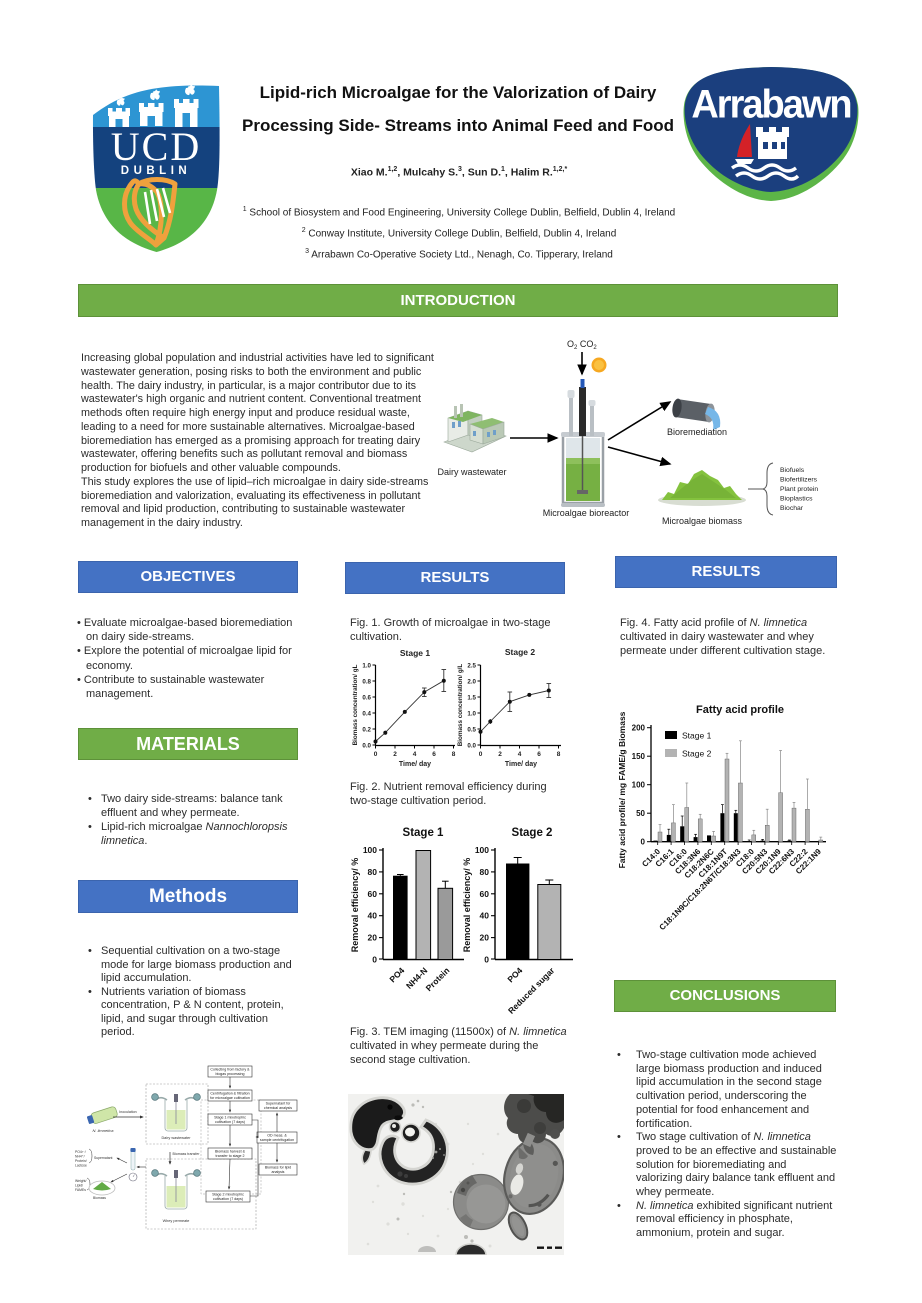 Image resolution: width=922 pixels, height=1303 pixels. What do you see at coordinates (176, 1221) in the screenshot?
I see `svg-text: Whey permeate` at bounding box center [176, 1221].